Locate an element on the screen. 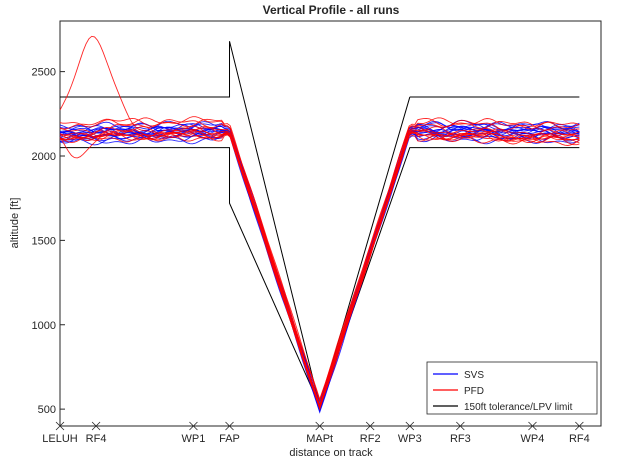 This screenshot has width=619, height=462. x-axis: LELUH RF4 WP1 FAP MAPt RF2 WP3 RF3 WP4 RF4 is located at coordinates (316, 433).